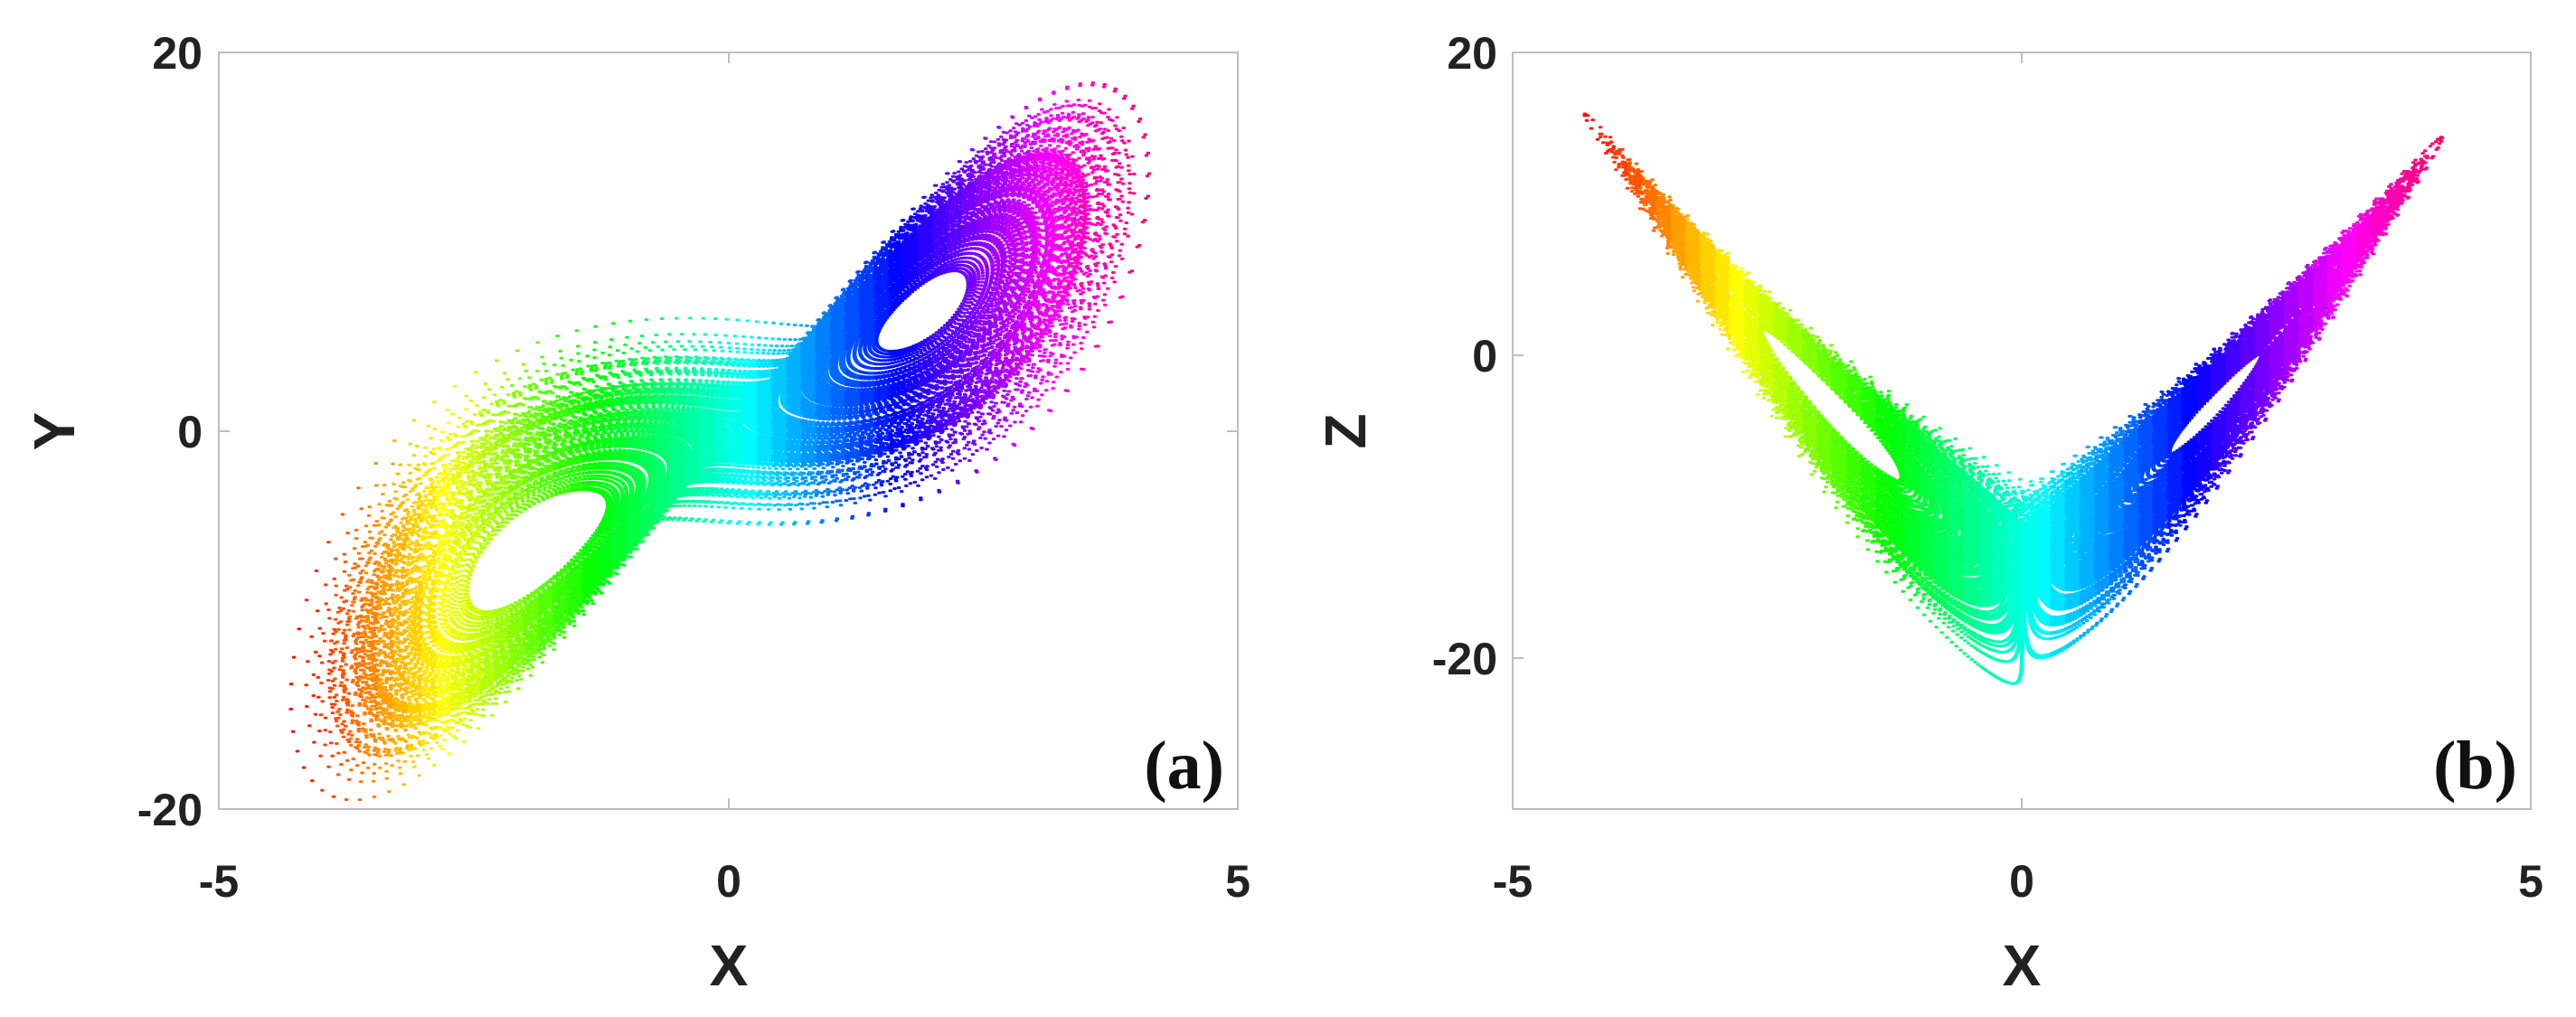  Describe the element at coordinates (728, 881) in the screenshot. I see `x-tick-label-a-2: 0` at that location.